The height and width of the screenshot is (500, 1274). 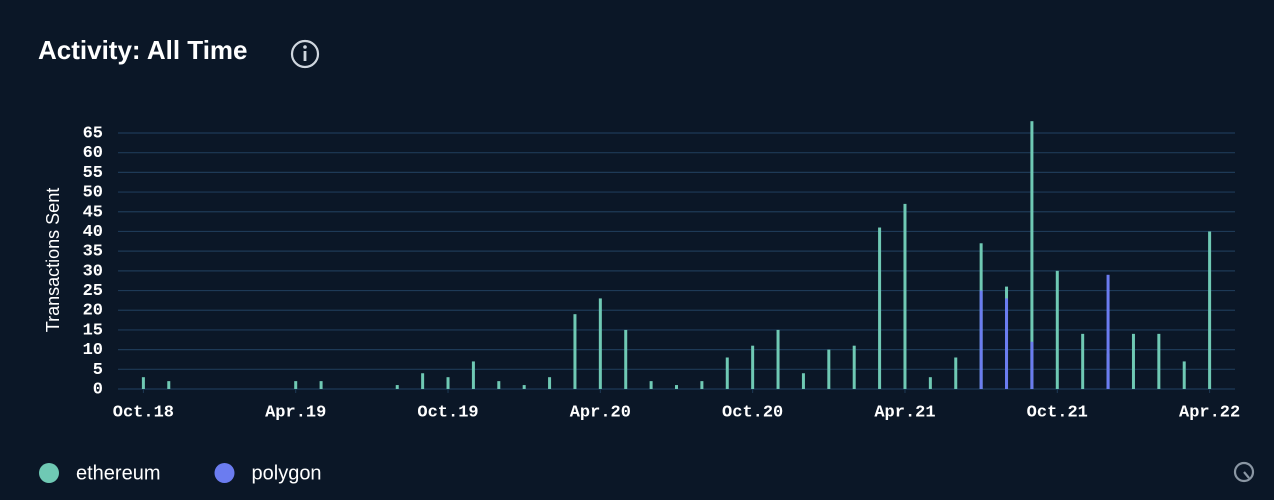 I want to click on refresh-icon, so click(x=1244, y=472).